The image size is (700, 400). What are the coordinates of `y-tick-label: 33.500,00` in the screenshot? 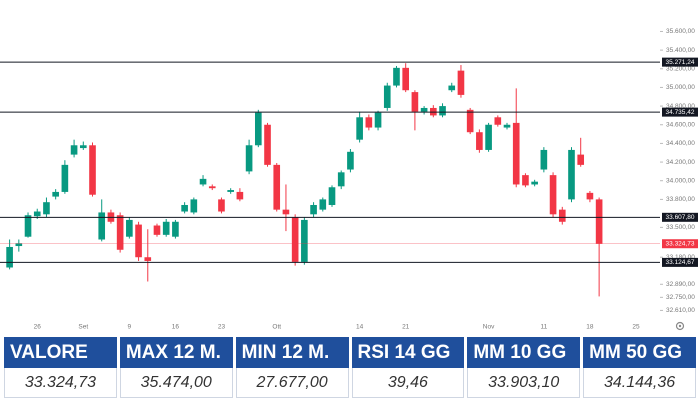 It's located at (680, 227).